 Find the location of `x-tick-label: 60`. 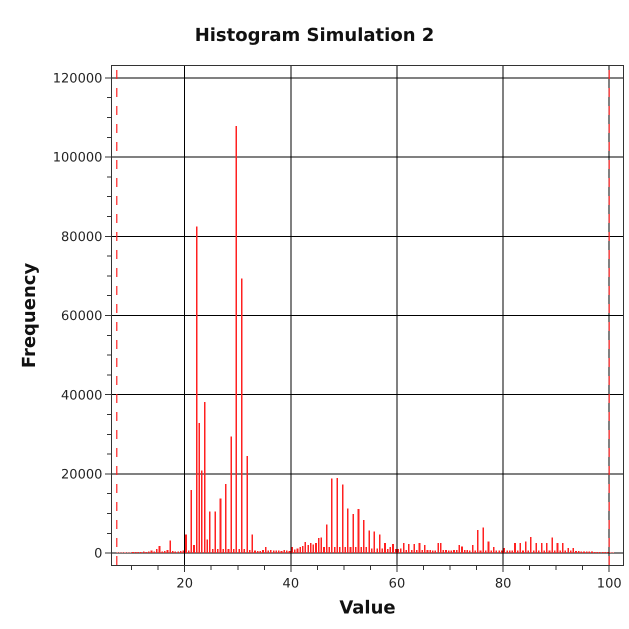

x-tick-label: 60 is located at coordinates (397, 584).